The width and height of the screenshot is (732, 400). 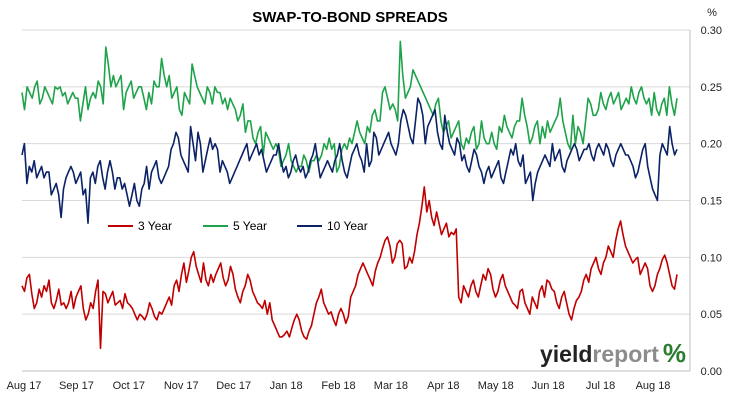 What do you see at coordinates (76, 386) in the screenshot?
I see `x-tick-label: Sep 17` at bounding box center [76, 386].